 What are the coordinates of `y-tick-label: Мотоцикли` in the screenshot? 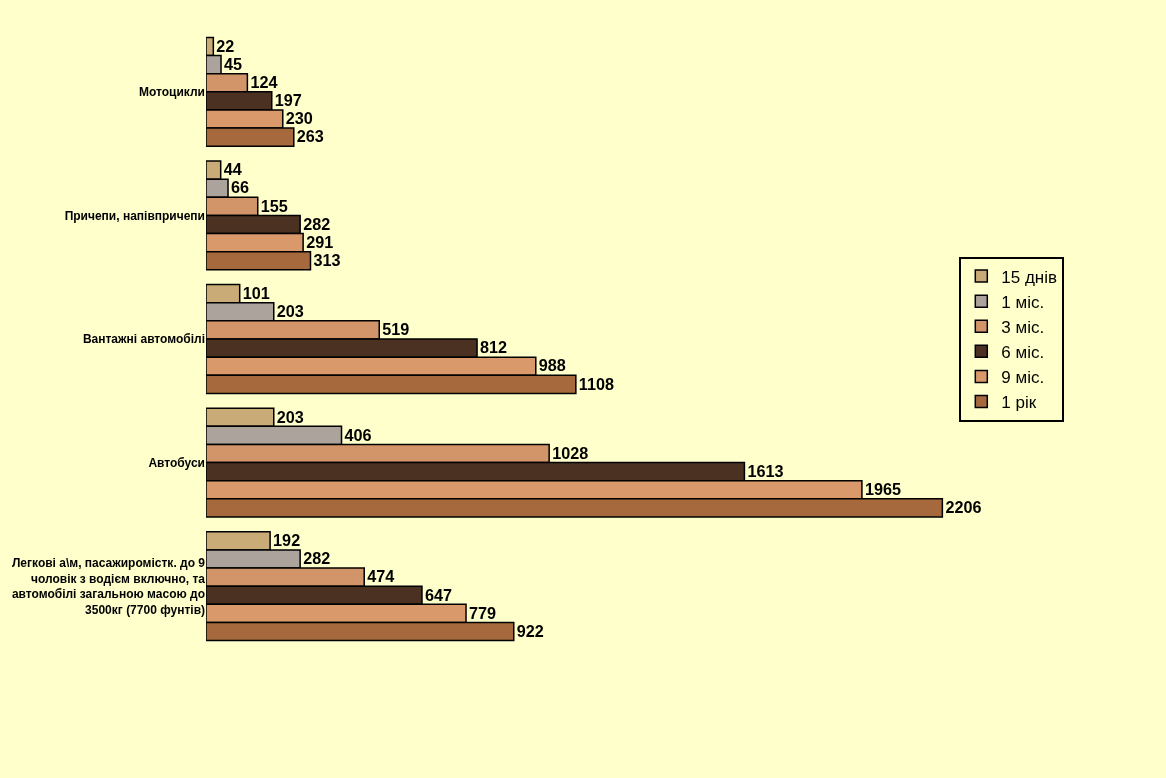 It's located at (172, 92).